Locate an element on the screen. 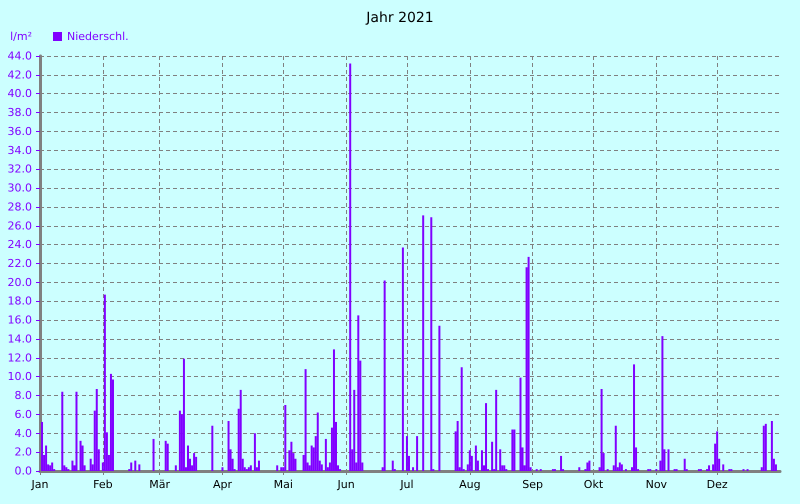 This screenshot has height=504, width=800. y-tick-label: 24.0 is located at coordinates (20, 245).